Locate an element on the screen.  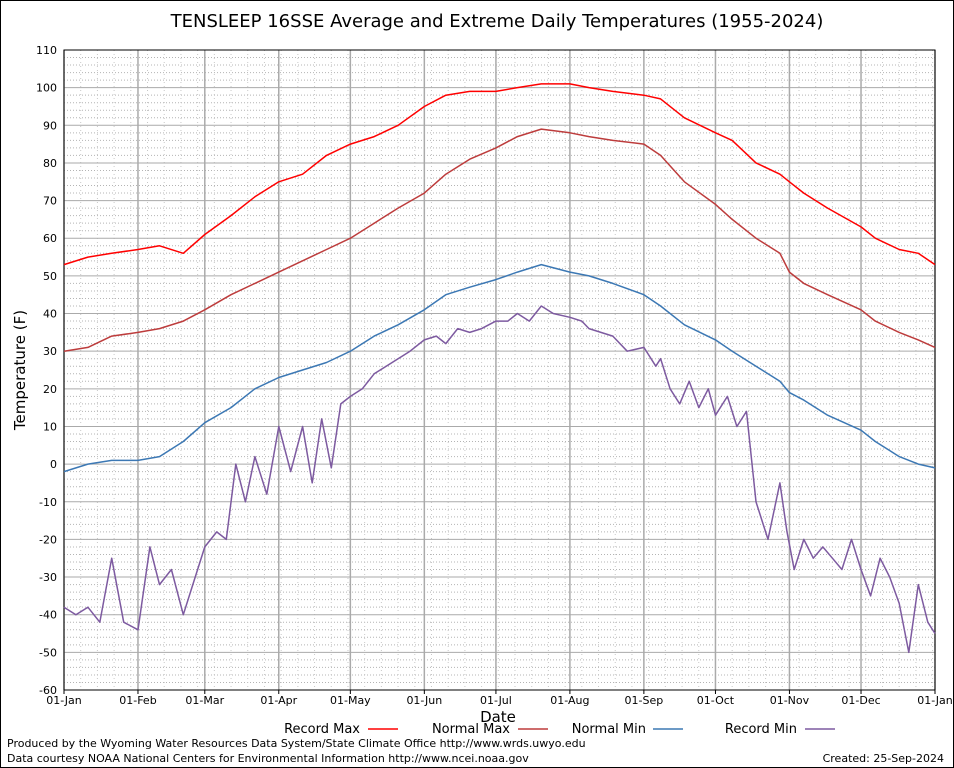
legend-label-normal-max: Normal Max is located at coordinates (471, 729).